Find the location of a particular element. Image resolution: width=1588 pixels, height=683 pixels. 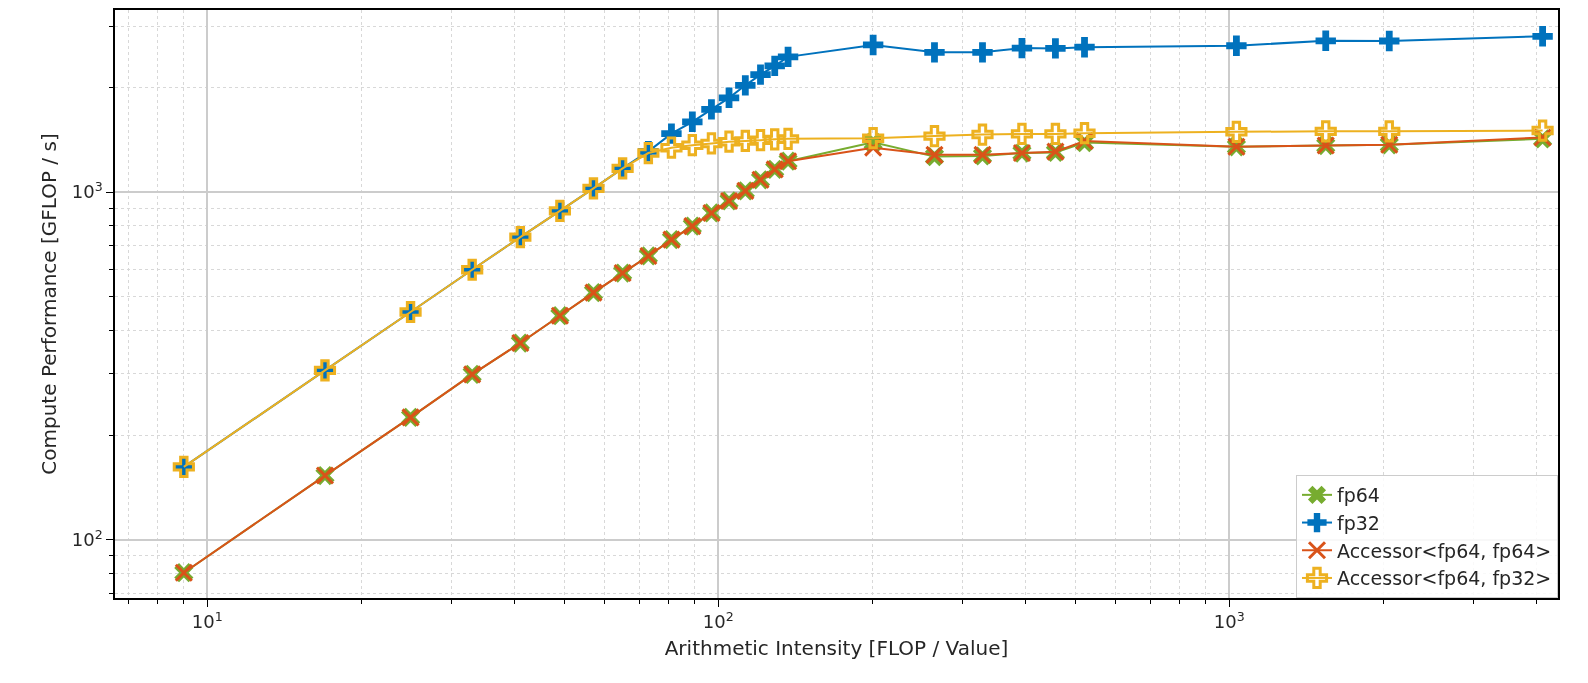

x-axis-title: Arithmetic Intensity [FLOP / Value] is located at coordinates (836, 648).